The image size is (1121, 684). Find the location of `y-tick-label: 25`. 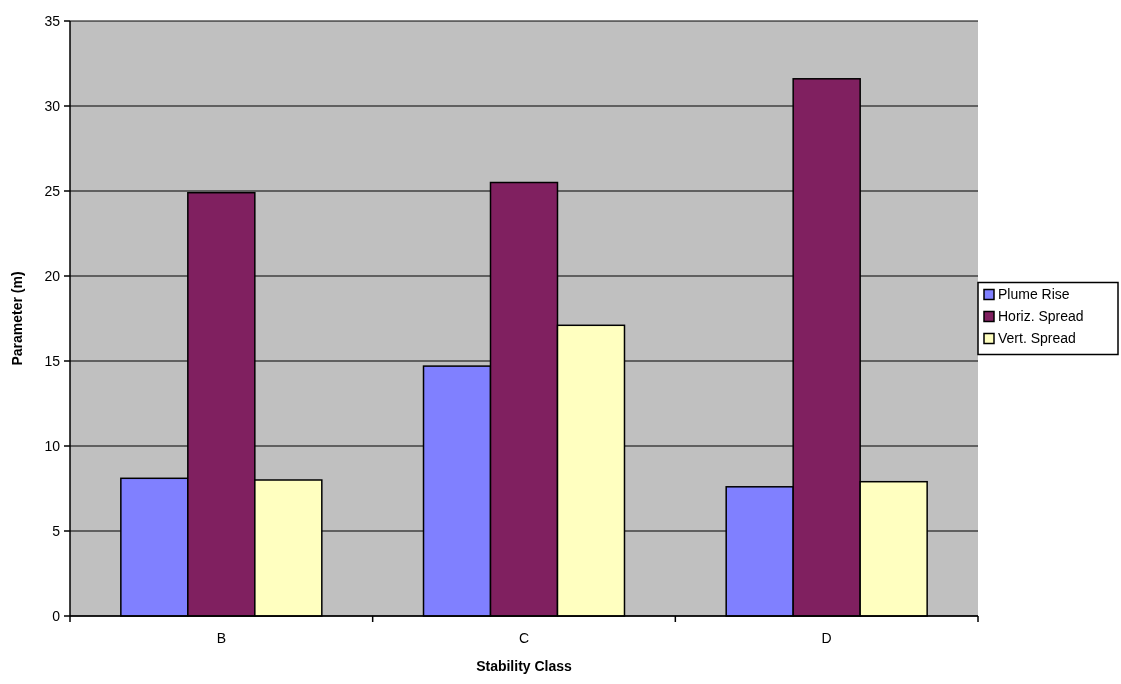

y-tick-label: 25 is located at coordinates (52, 190).